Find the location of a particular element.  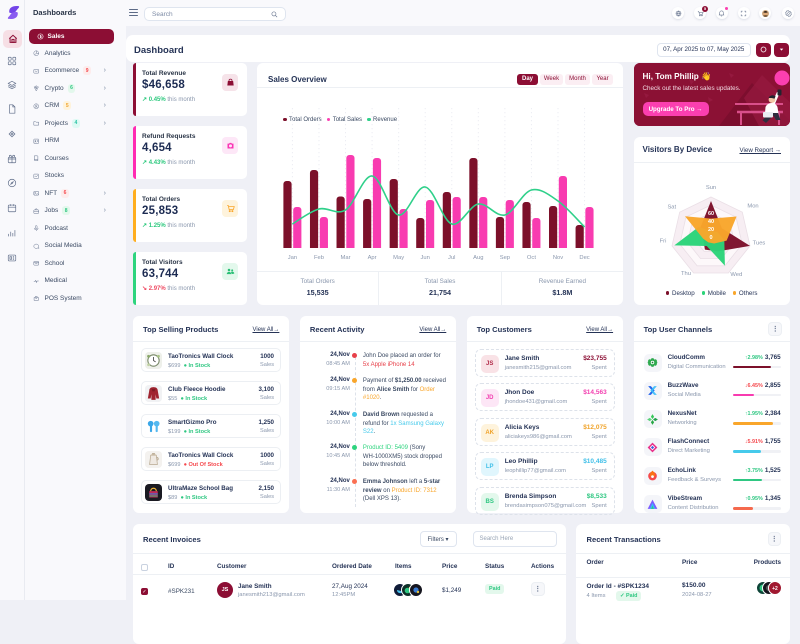

svg-text: Jan is located at coordinates (292, 258).